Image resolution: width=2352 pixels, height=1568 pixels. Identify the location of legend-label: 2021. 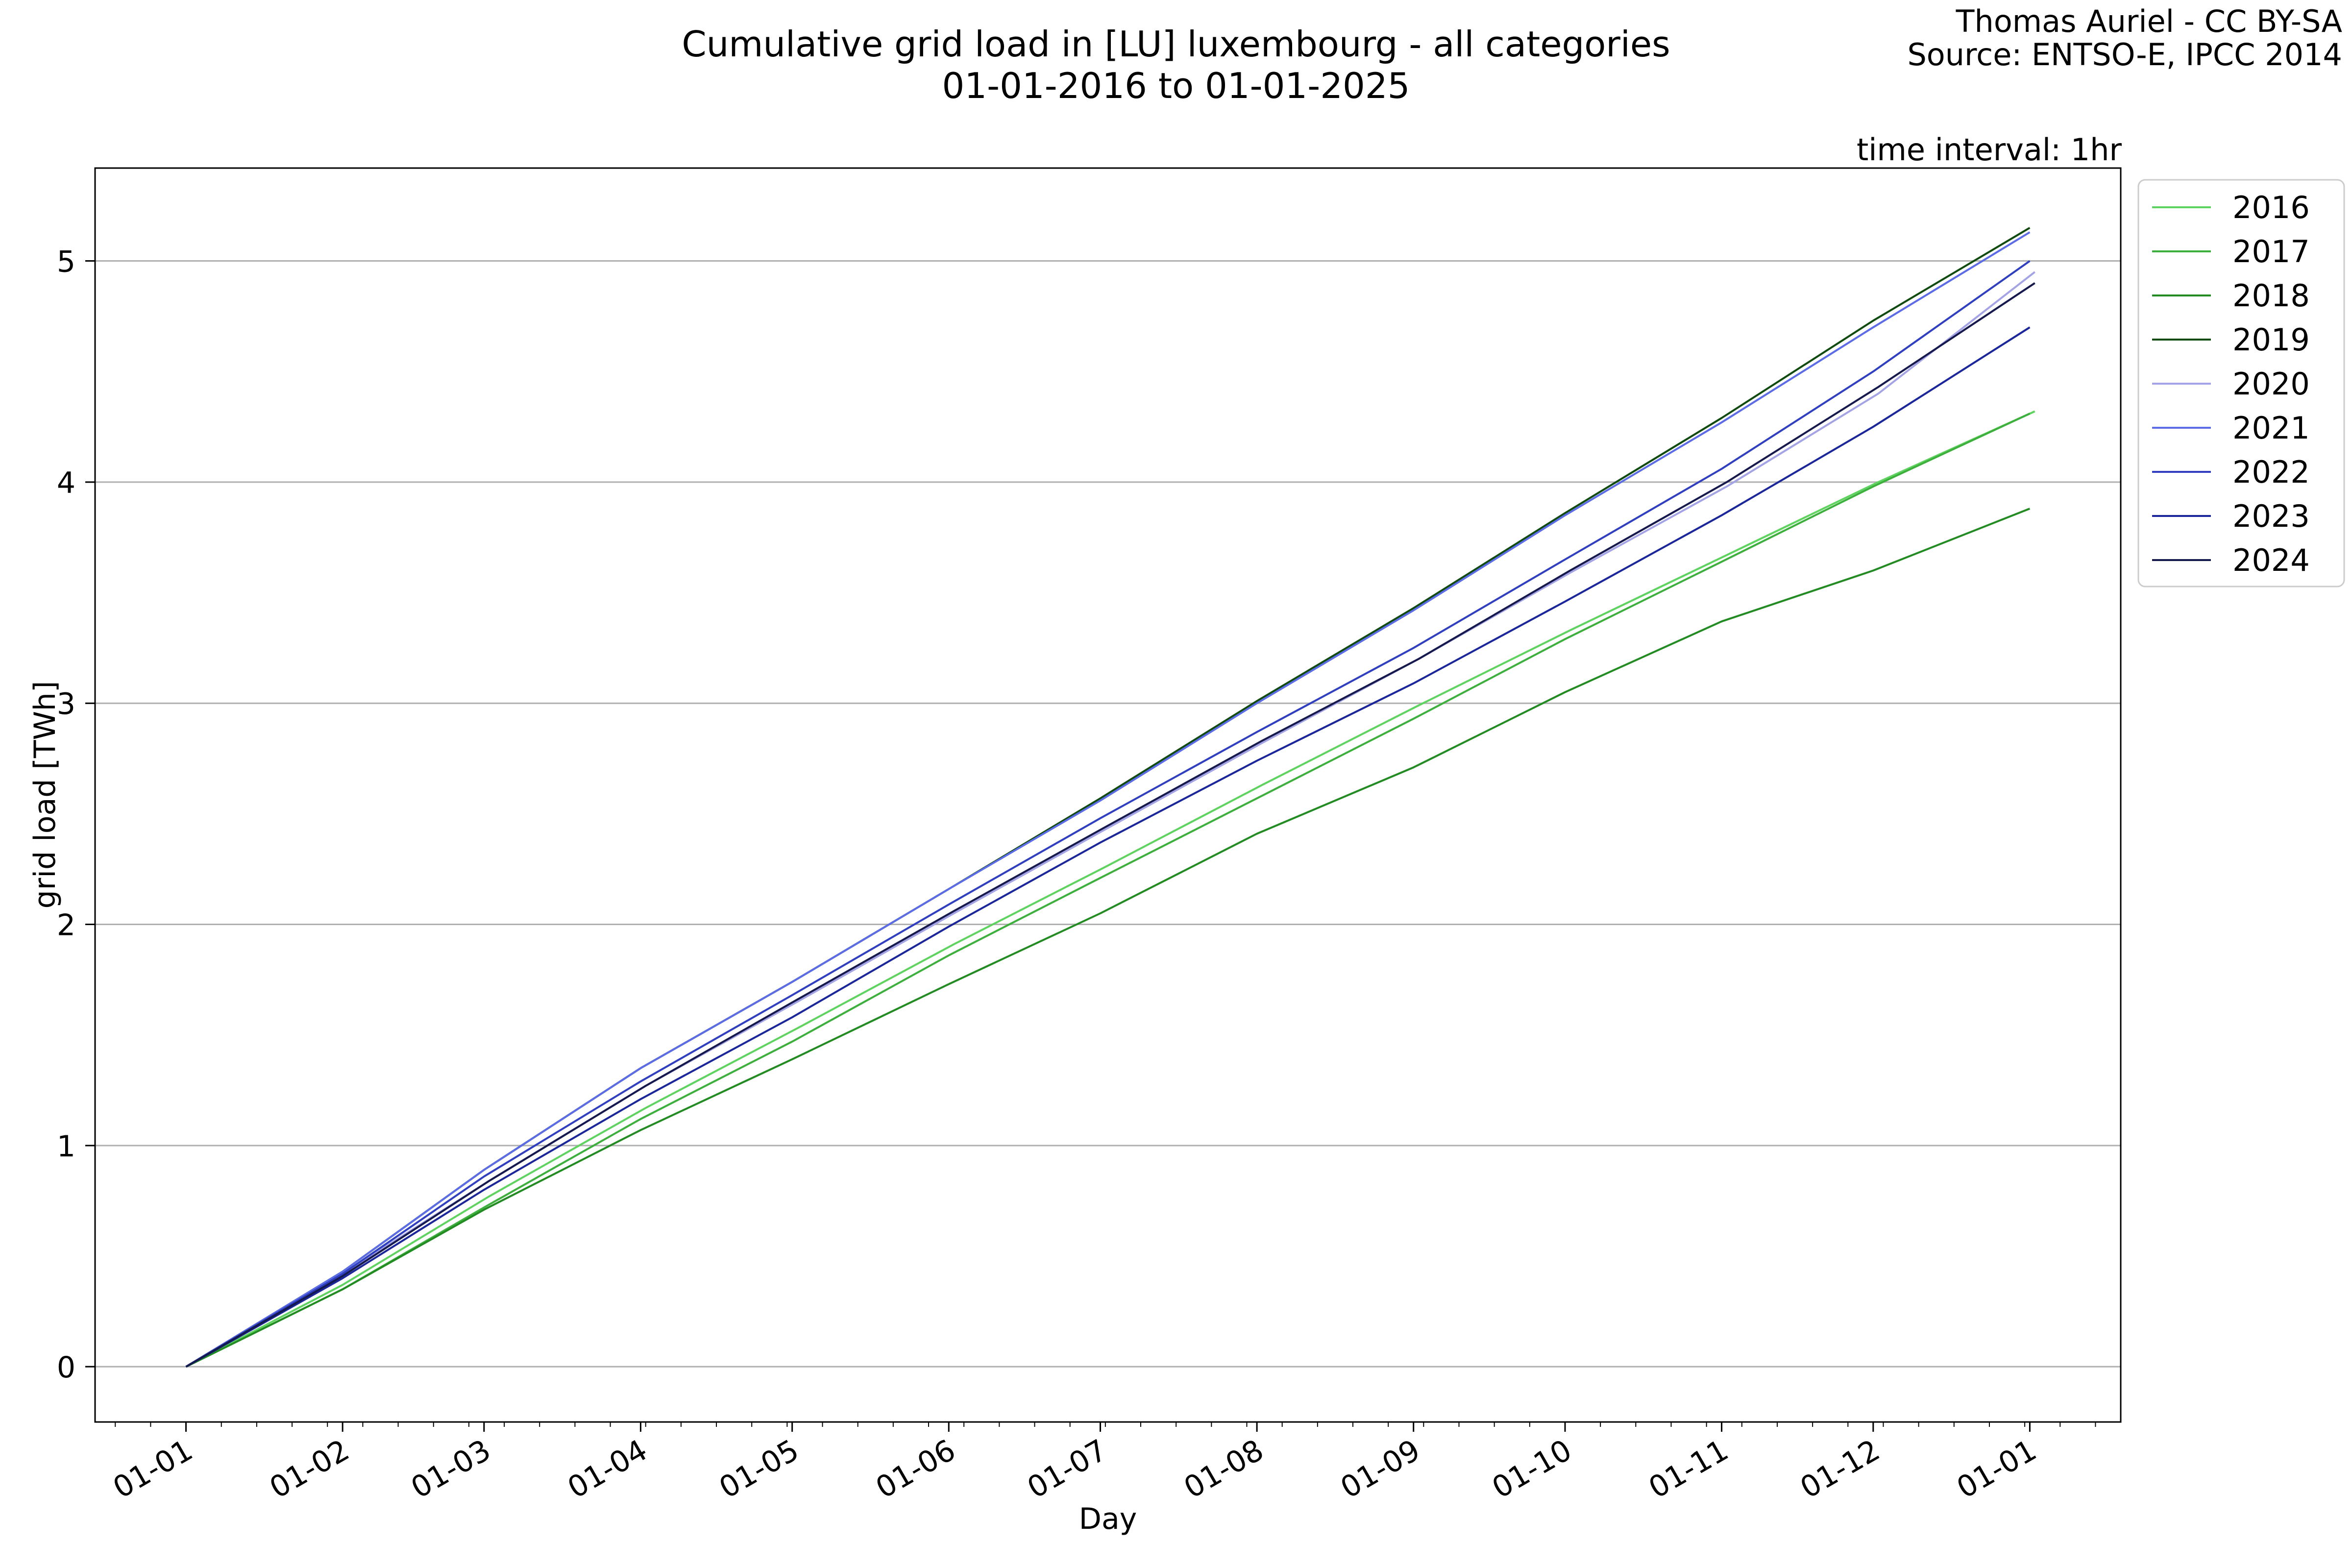
(2271, 428).